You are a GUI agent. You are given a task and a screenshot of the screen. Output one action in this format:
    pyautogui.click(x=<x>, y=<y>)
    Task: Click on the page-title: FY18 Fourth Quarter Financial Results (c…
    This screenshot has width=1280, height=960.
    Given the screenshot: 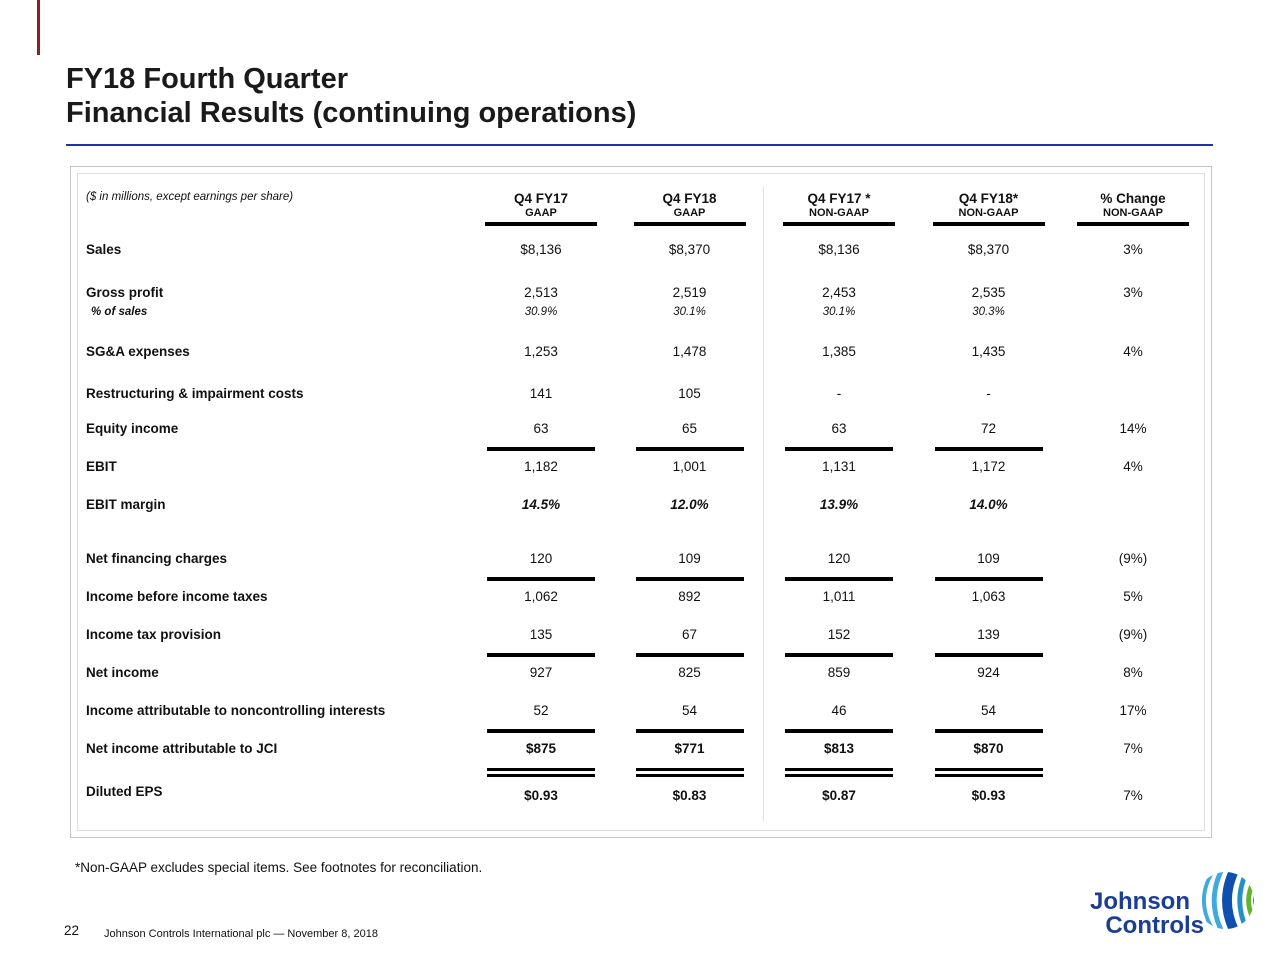 What is the action you would take?
    pyautogui.click(x=351, y=96)
    